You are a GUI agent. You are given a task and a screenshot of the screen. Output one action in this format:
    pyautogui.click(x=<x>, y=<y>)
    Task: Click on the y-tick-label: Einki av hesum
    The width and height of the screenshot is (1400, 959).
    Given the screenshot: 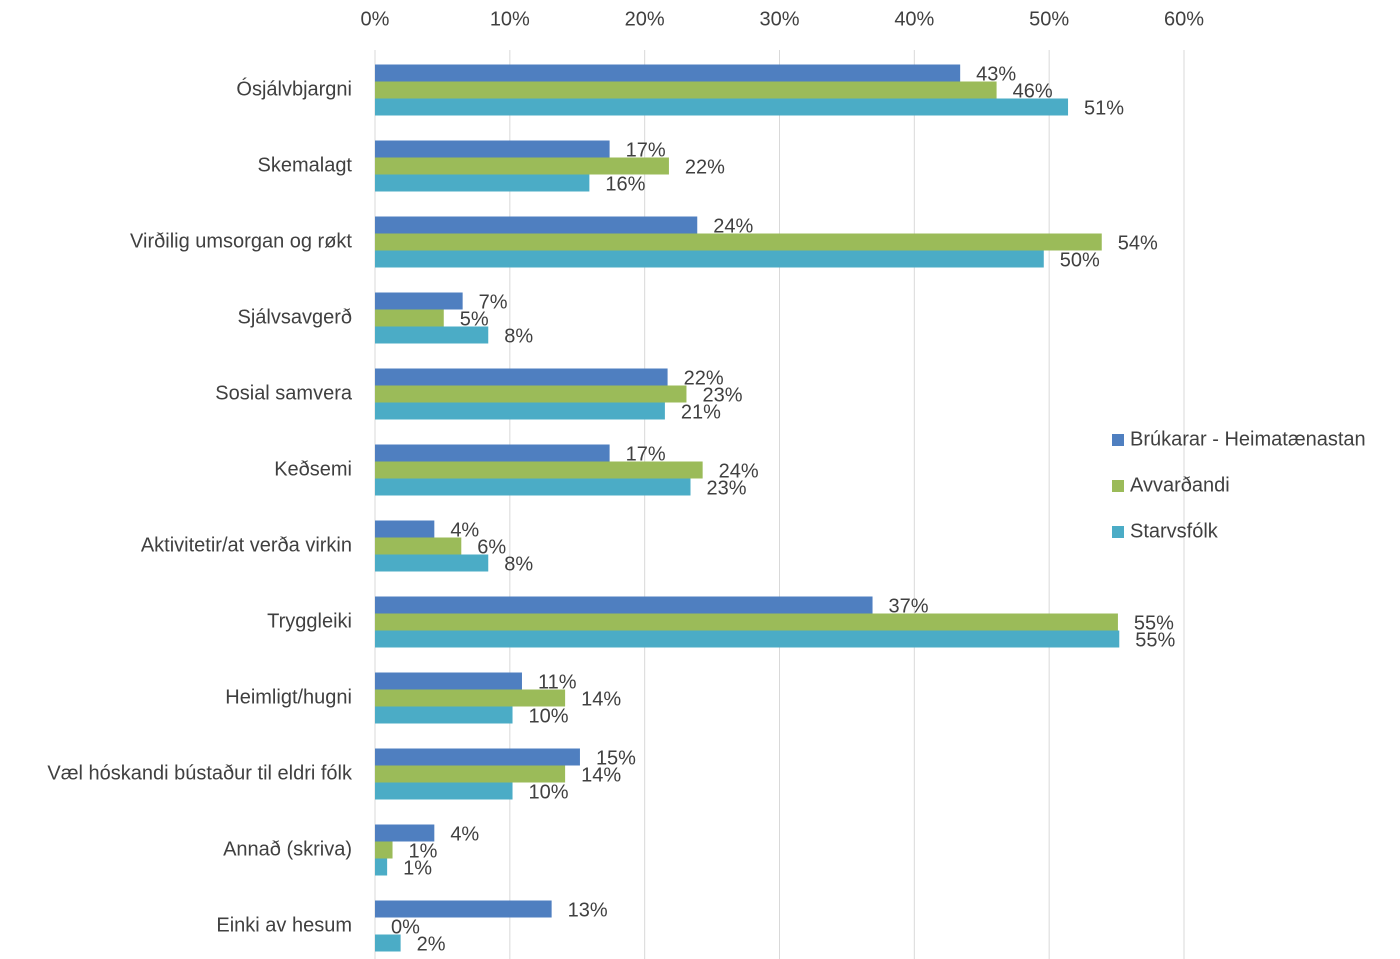 What is the action you would take?
    pyautogui.click(x=284, y=925)
    